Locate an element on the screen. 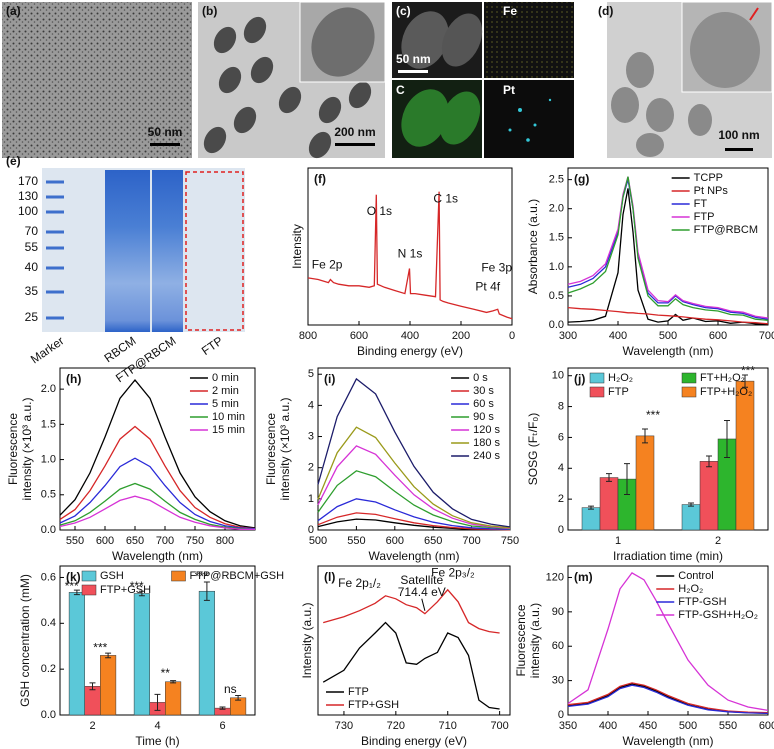 This screenshot has width=774, height=749. y-axis-label: SOSG (Fₜ/F₀) is located at coordinates (533, 449).